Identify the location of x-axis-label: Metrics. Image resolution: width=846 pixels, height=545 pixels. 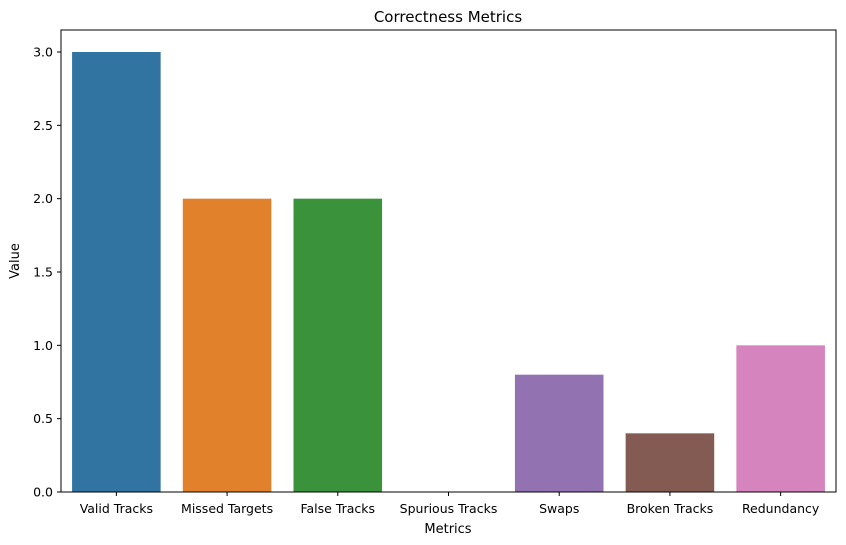
(447, 529).